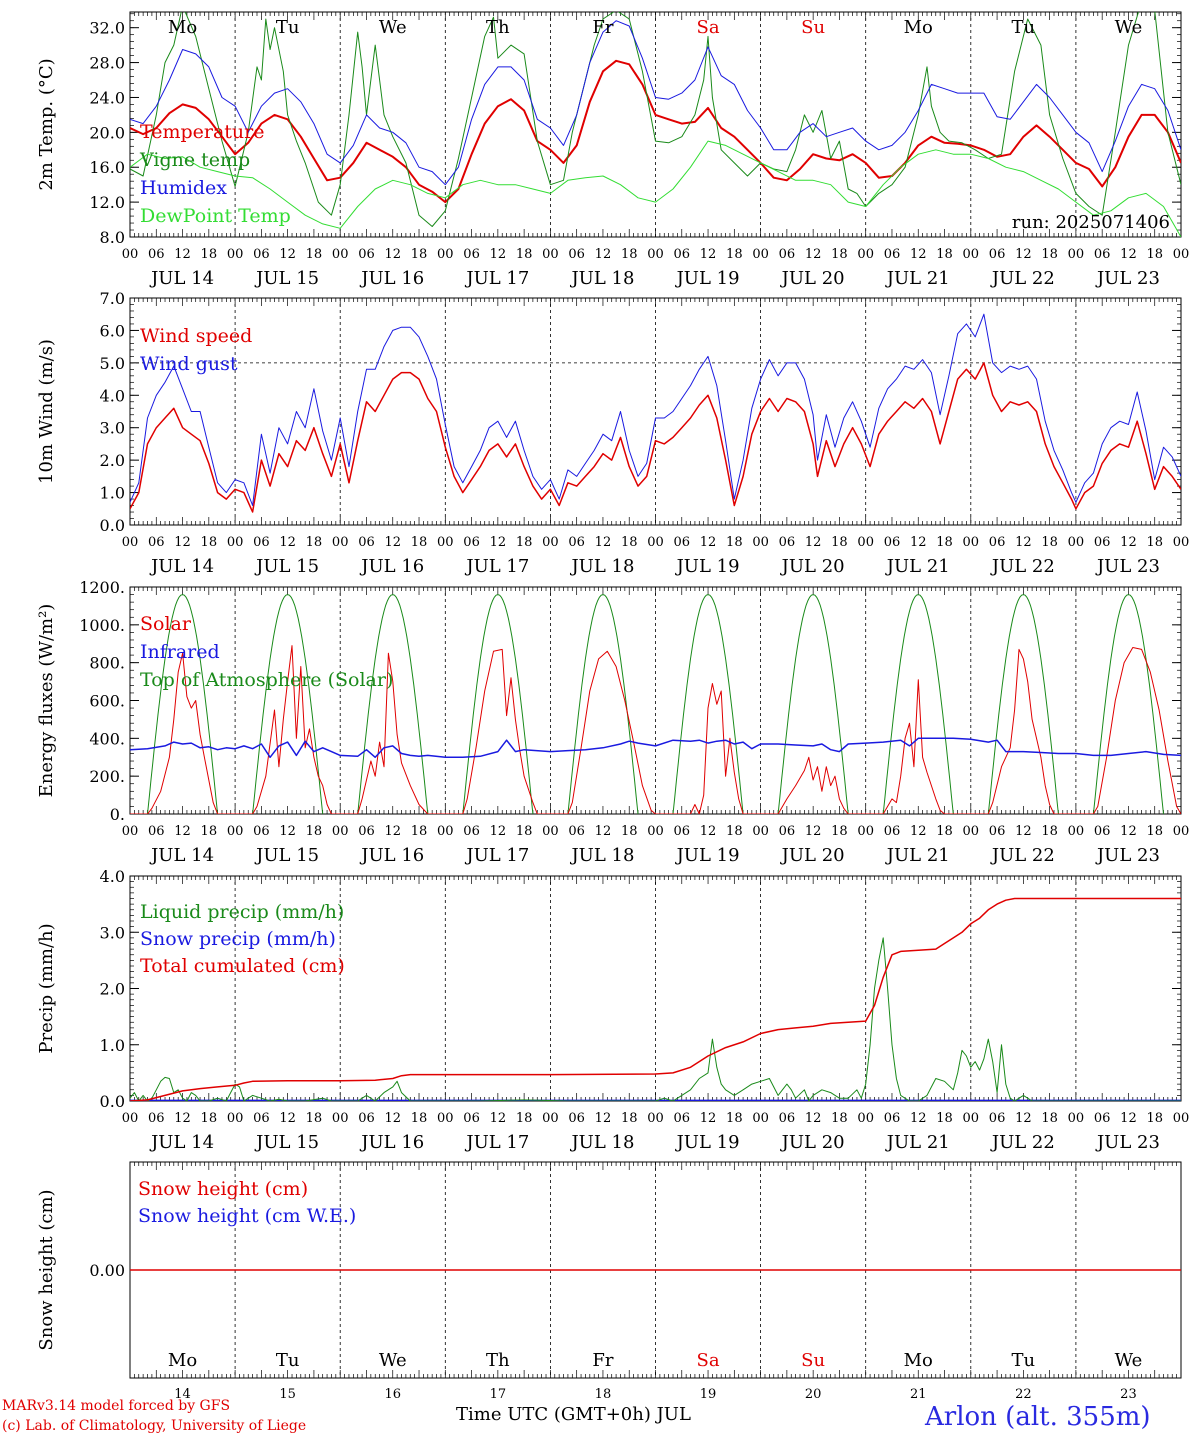 Image resolution: width=1194 pixels, height=1440 pixels. Describe the element at coordinates (918, 27) in the screenshot. I see `weekday-label-top: Mo` at that location.